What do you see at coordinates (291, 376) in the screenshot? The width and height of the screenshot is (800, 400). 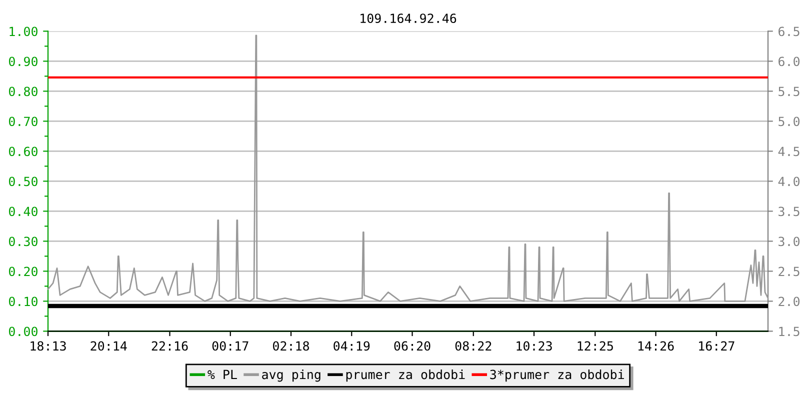 I see `legend-label: avg ping` at bounding box center [291, 376].